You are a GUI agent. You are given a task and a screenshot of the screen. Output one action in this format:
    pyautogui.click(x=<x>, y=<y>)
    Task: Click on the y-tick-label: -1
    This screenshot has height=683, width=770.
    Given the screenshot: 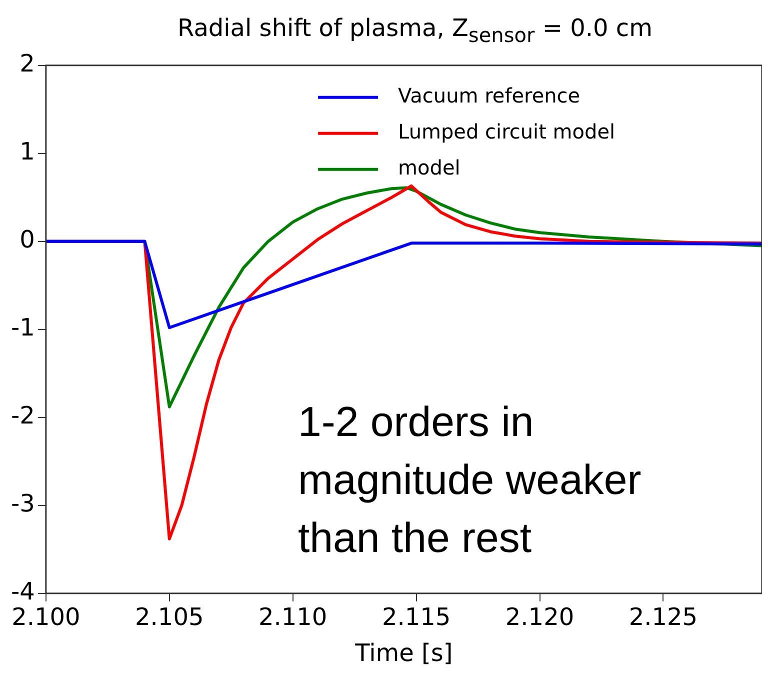 What is the action you would take?
    pyautogui.click(x=22, y=328)
    